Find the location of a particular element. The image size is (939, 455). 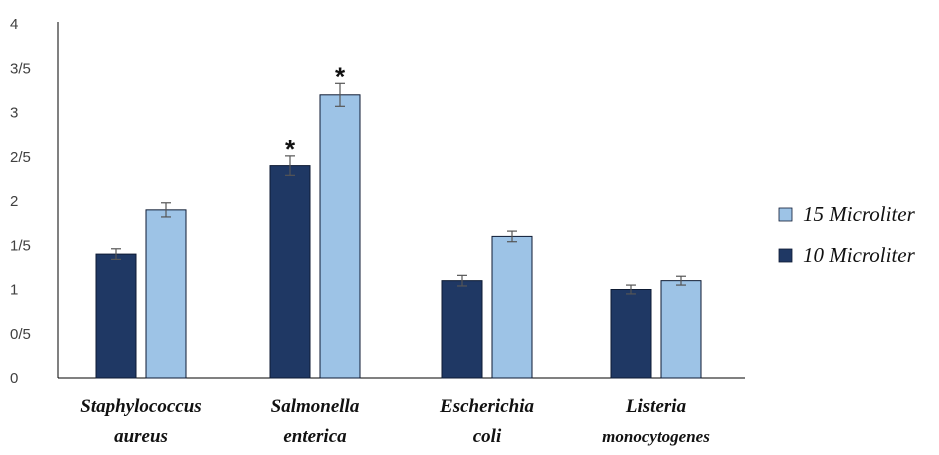

y-tick-label: 2 is located at coordinates (14, 201).